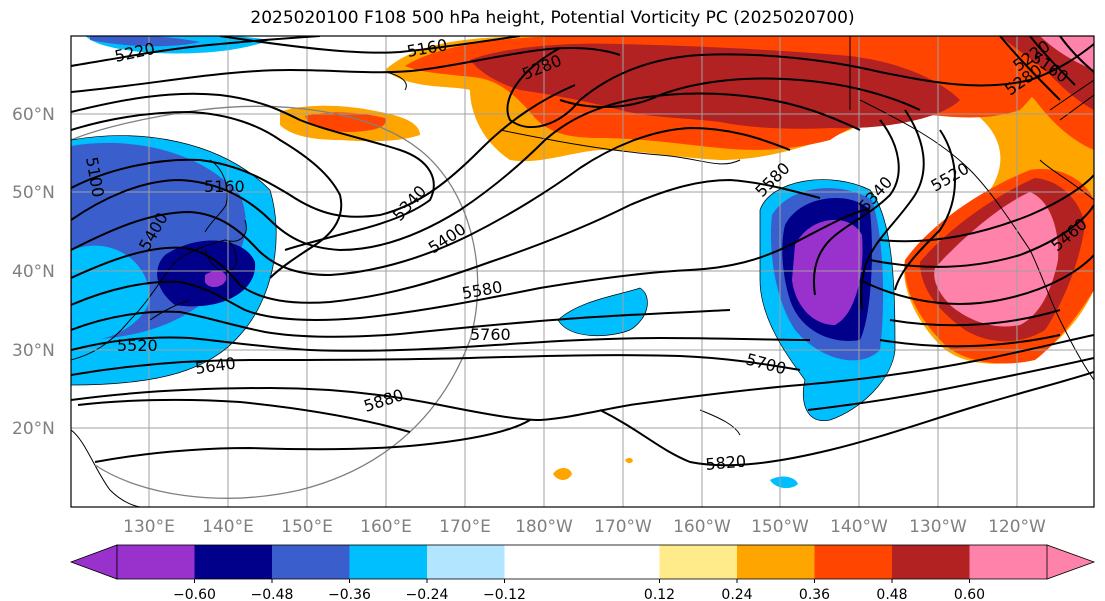  Describe the element at coordinates (137, 345) in the screenshot. I see `contour-label: 5520` at that location.